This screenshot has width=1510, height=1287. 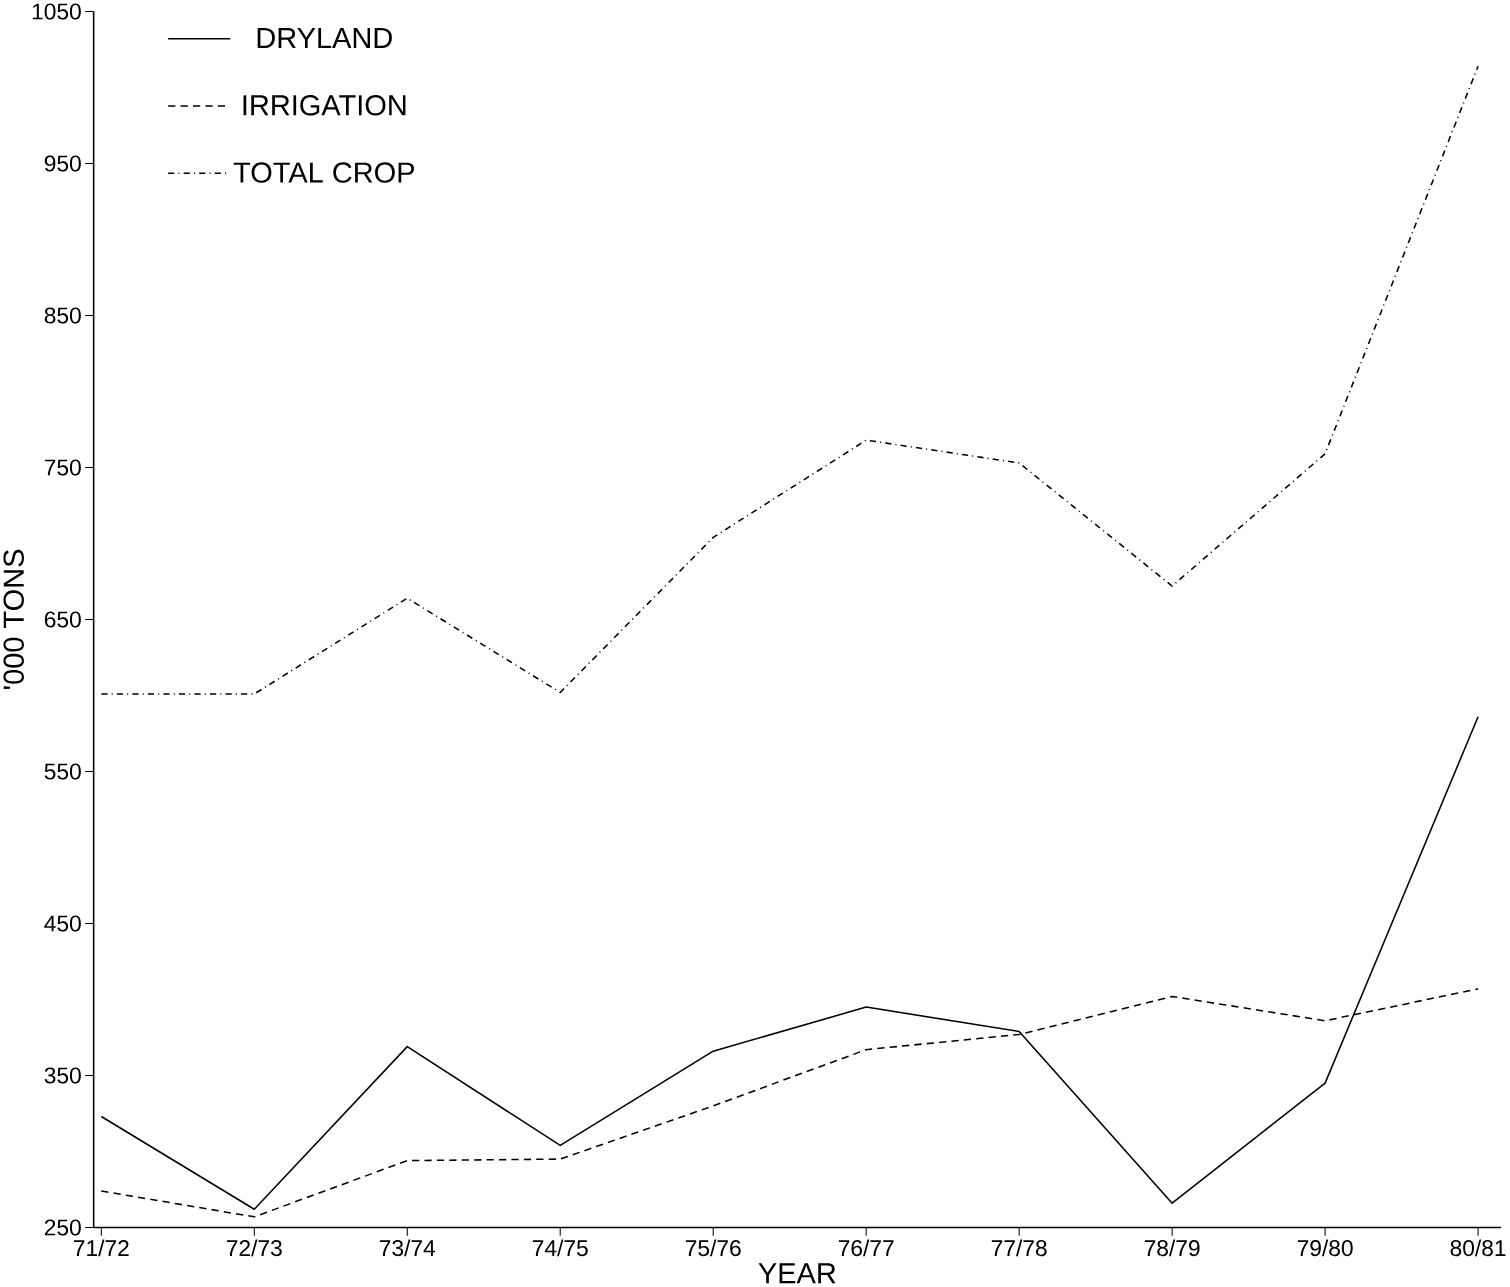 What do you see at coordinates (62, 467) in the screenshot?
I see `y-tick-label: 750` at bounding box center [62, 467].